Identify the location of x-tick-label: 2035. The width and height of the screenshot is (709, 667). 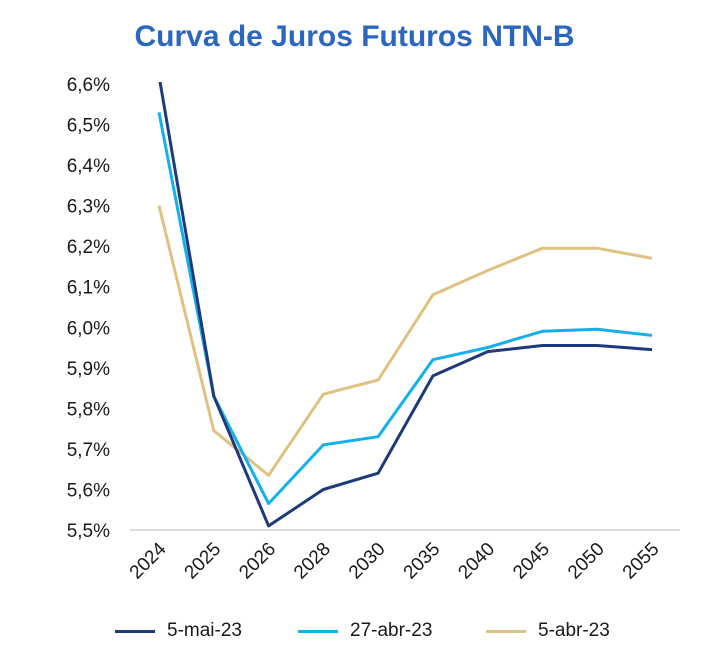
(422, 561).